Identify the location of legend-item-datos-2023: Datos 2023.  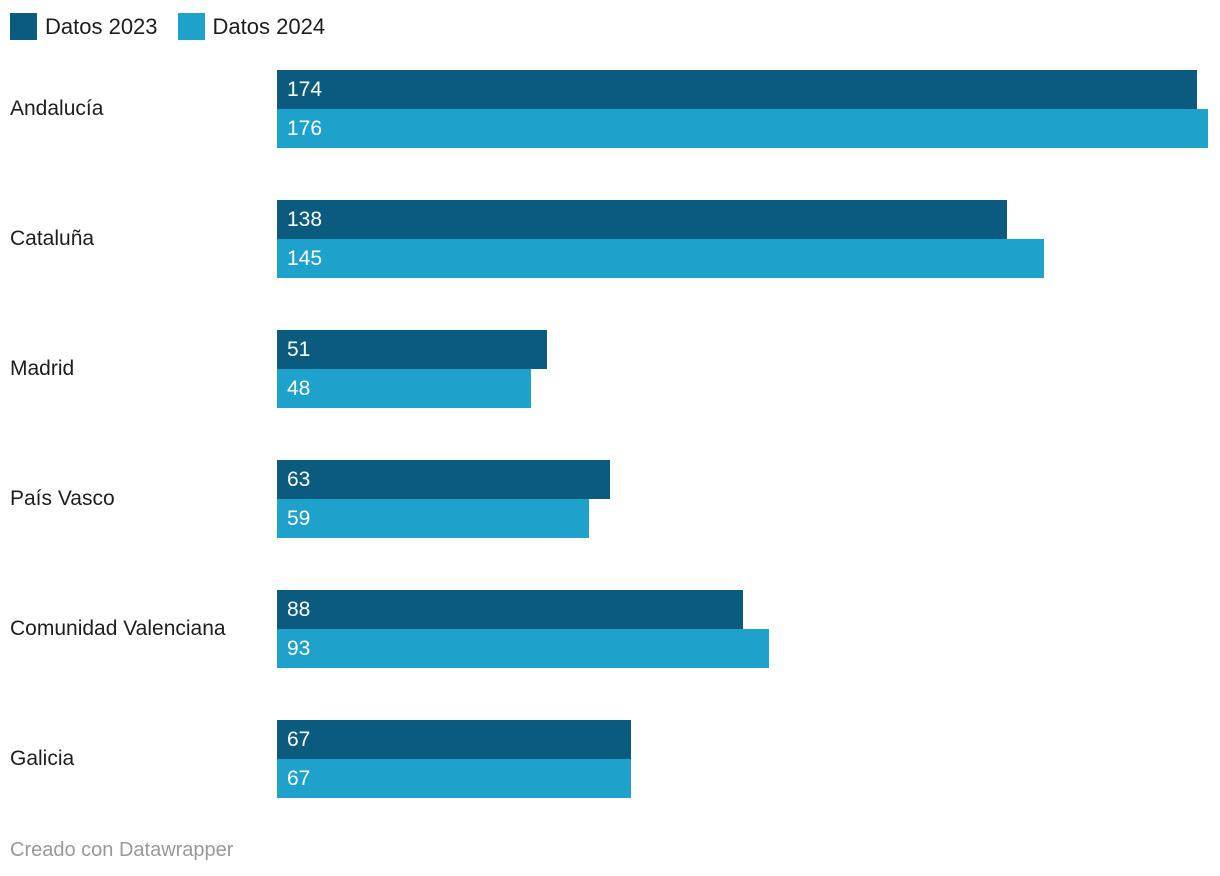
(84, 26).